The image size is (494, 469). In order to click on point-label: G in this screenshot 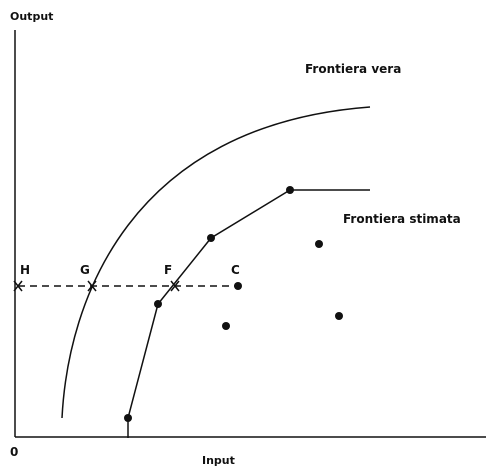, I will do `click(85, 270)`.